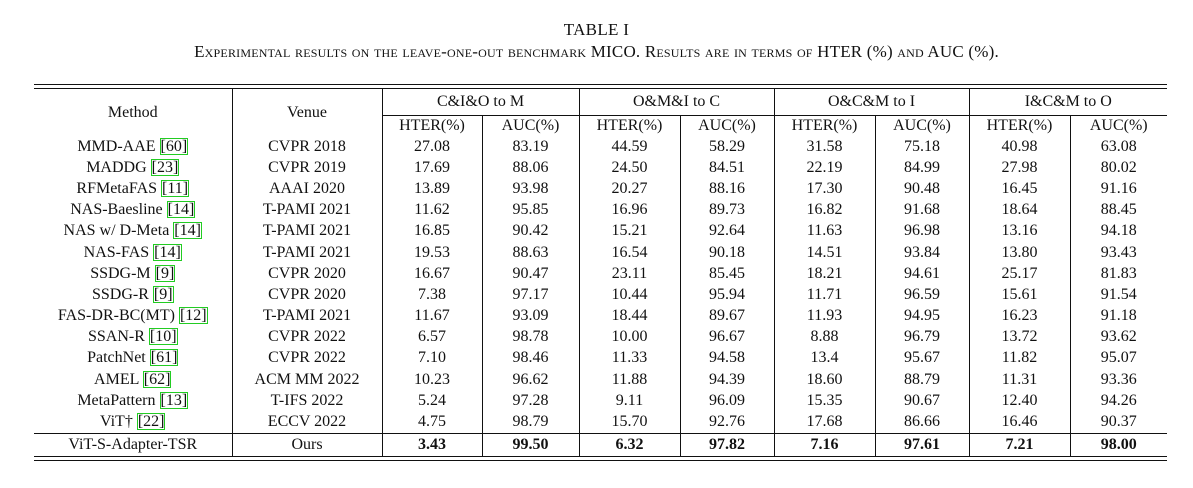  What do you see at coordinates (1118, 252) in the screenshot?
I see `auc-value: 93.43` at bounding box center [1118, 252].